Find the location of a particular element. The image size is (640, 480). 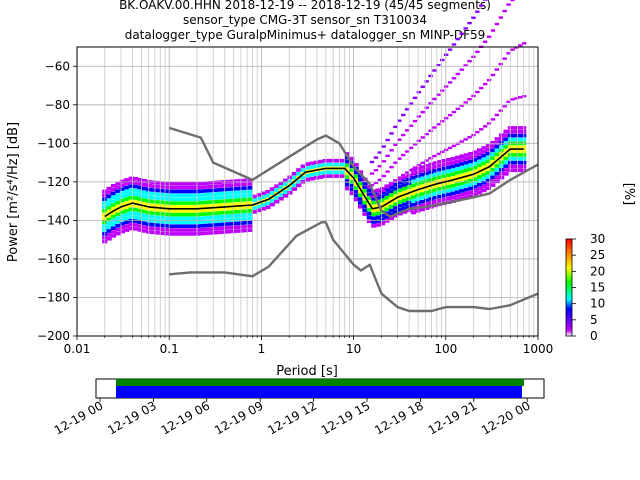

y-axis-ticks: −200 −180 −160 −140 −120 −100 −80 −60 is located at coordinates (57, 201).